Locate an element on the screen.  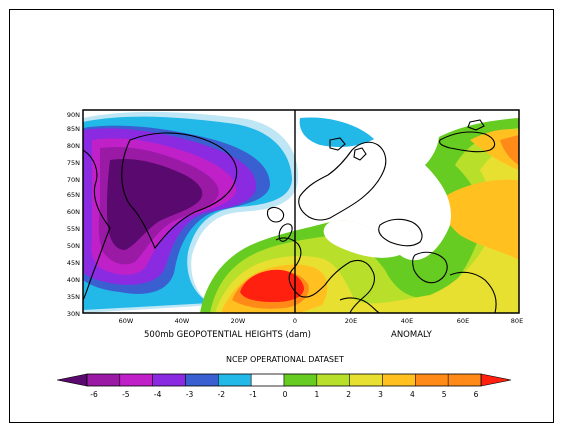
lat-label: 45N is located at coordinates (73, 263).